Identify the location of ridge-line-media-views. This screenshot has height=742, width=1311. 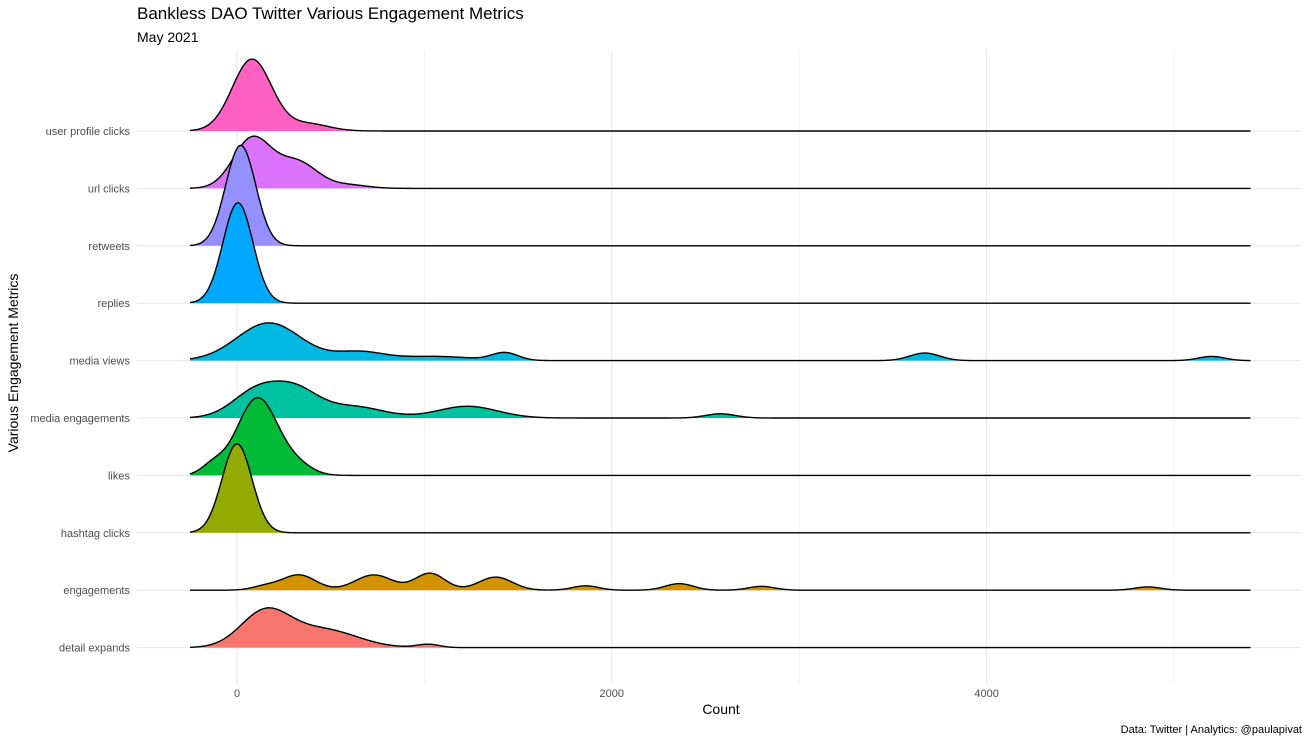
(720, 342).